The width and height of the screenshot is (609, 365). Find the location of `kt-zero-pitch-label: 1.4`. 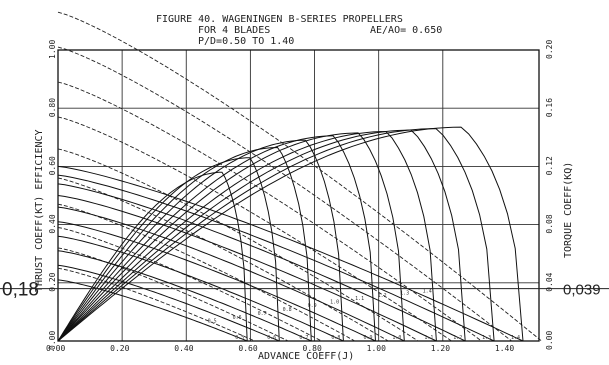

kt-zero-pitch-label: 1.4 is located at coordinates (515, 338).